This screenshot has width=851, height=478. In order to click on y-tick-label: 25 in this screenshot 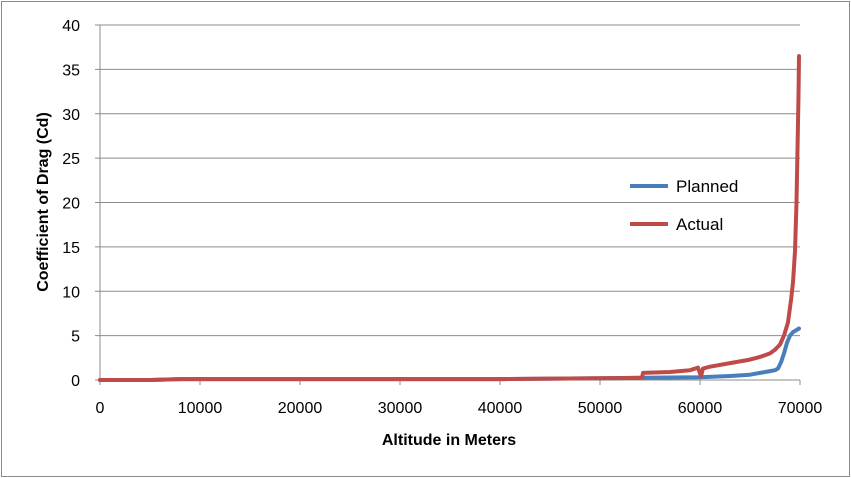, I will do `click(71, 159)`.